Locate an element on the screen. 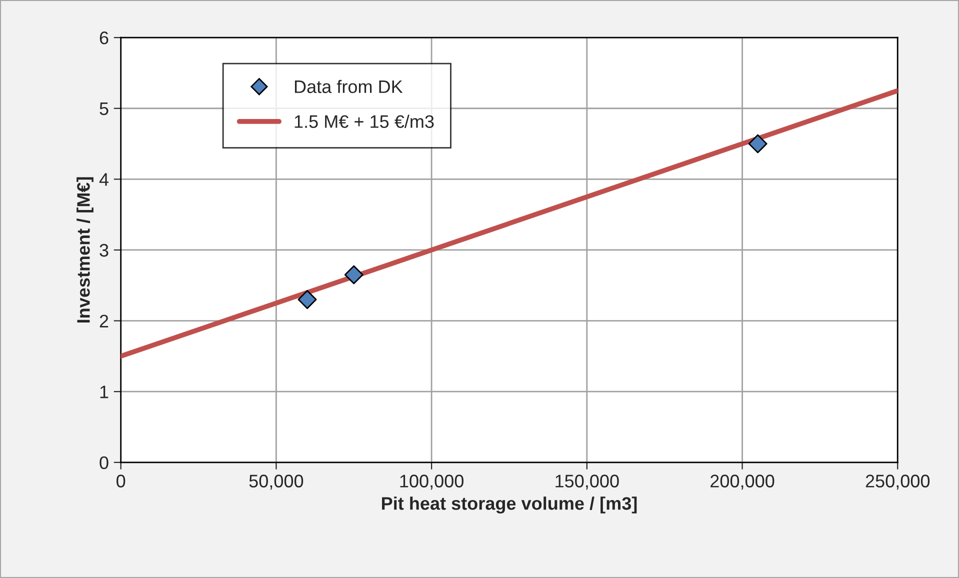 Image resolution: width=959 pixels, height=578 pixels. legend-label: Data from DK is located at coordinates (348, 87).